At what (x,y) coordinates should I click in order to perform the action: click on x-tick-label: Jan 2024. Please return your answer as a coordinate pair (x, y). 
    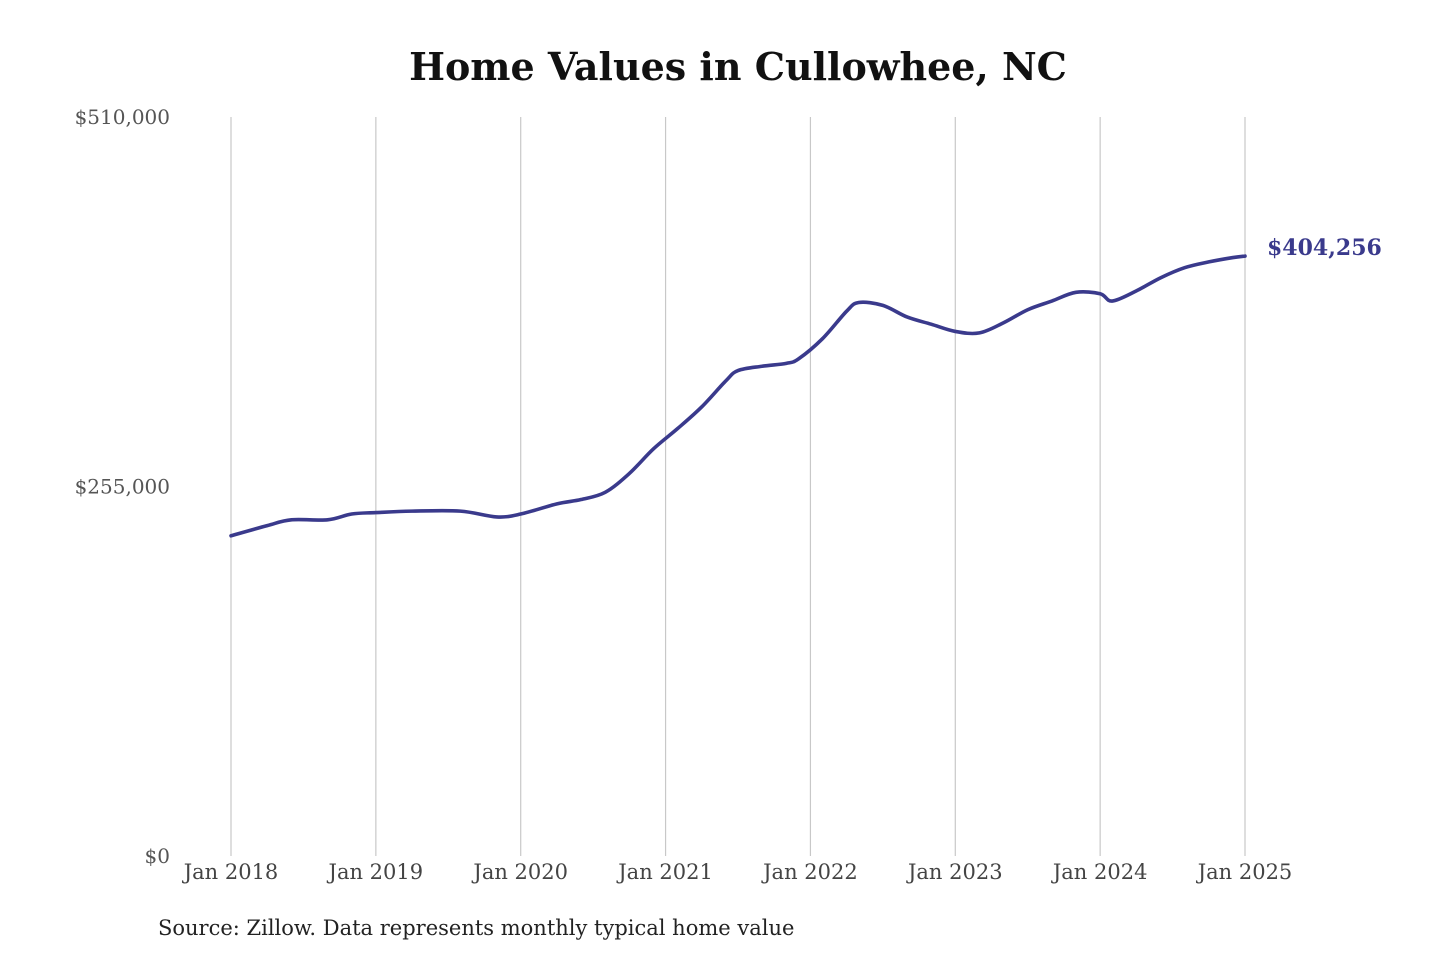
    Looking at the image, I should click on (1099, 872).